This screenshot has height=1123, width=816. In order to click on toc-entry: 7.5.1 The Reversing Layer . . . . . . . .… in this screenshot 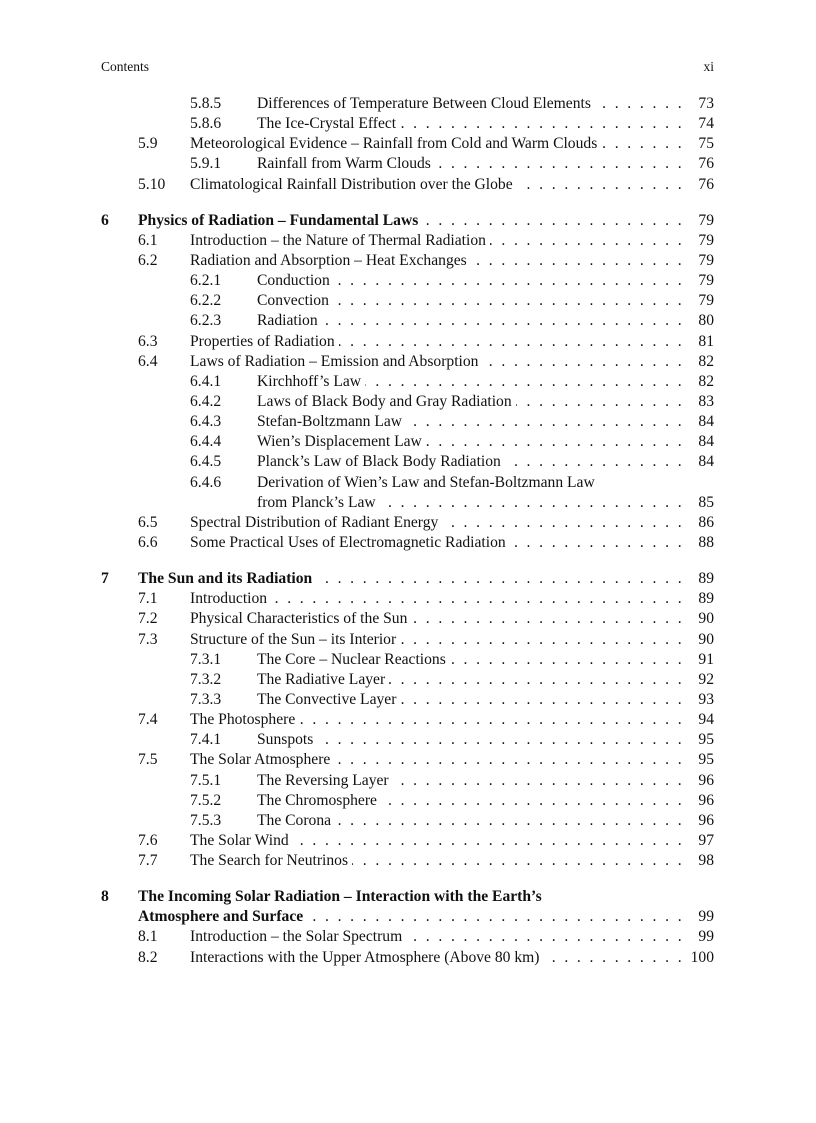, I will do `click(407, 781)`.